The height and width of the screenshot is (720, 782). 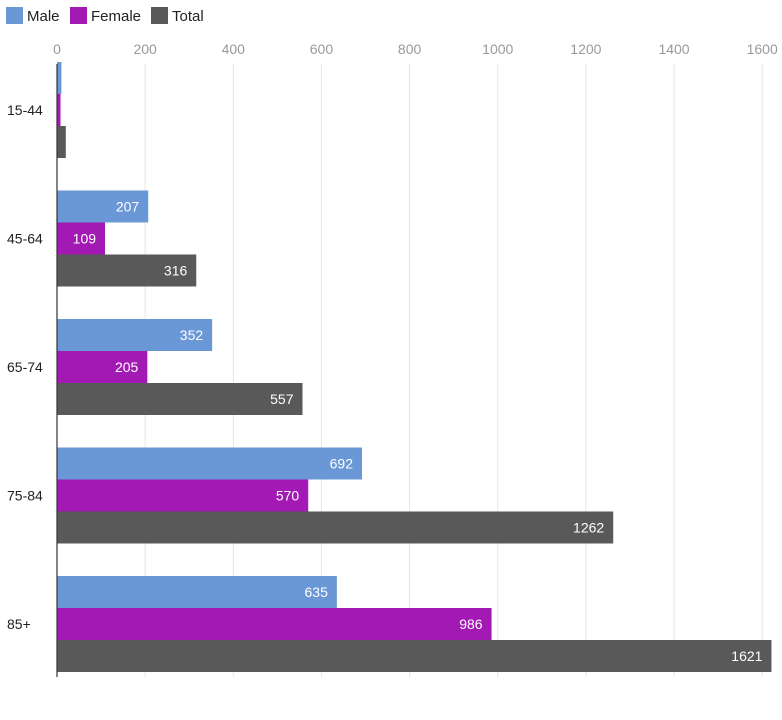 What do you see at coordinates (197, 592) in the screenshot?
I see `bar-male-85+` at bounding box center [197, 592].